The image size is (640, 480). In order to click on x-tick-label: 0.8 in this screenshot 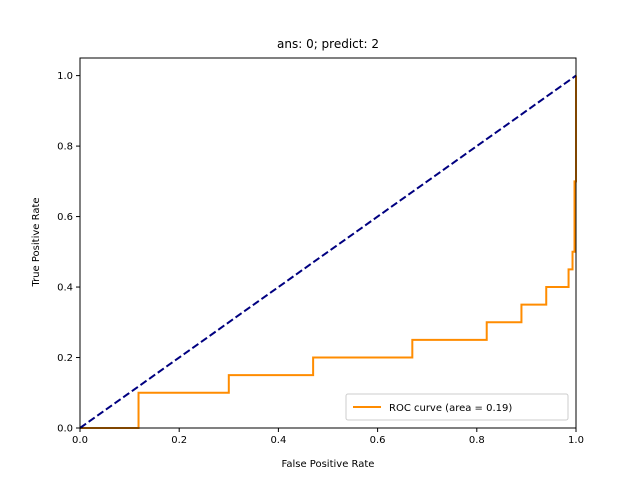, I will do `click(477, 440)`.